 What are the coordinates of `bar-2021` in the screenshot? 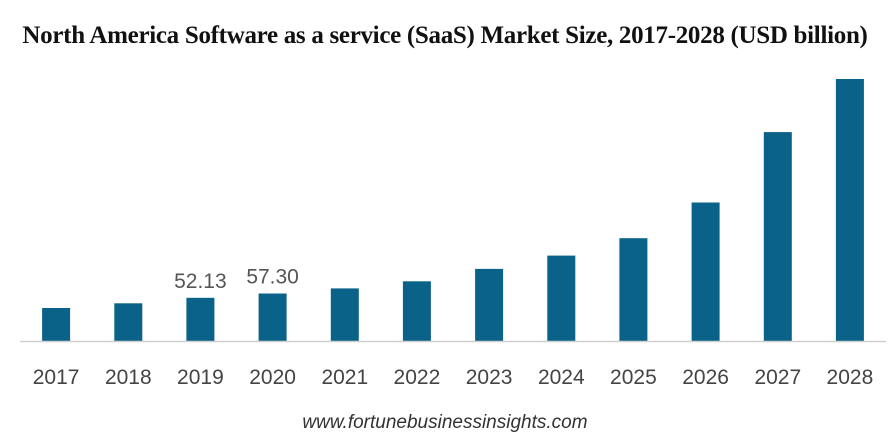 It's located at (344, 314).